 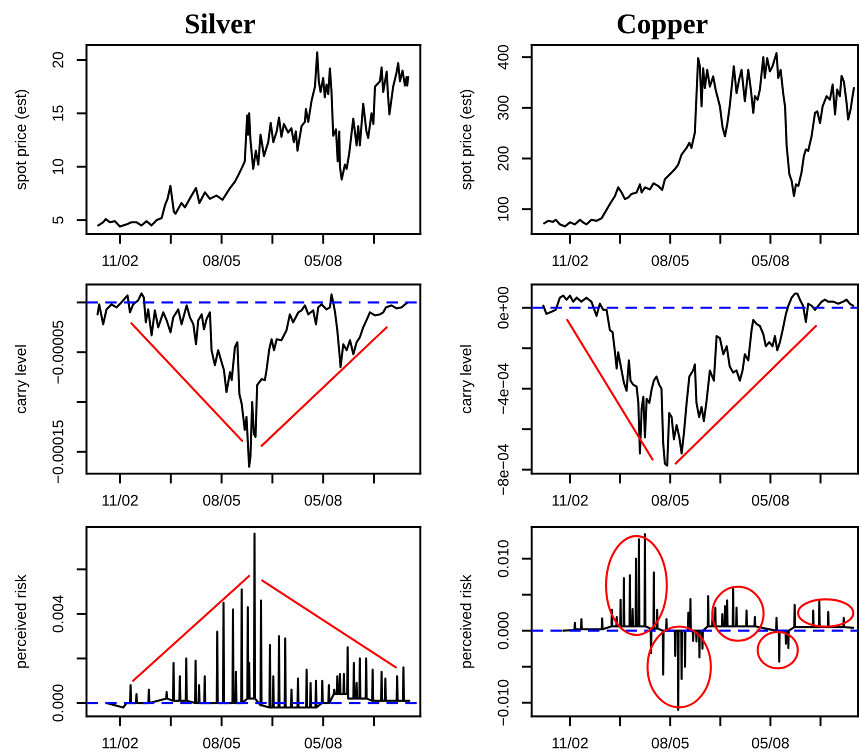 What do you see at coordinates (58, 352) in the screenshot?
I see `y-tick-label: −0.00005` at bounding box center [58, 352].